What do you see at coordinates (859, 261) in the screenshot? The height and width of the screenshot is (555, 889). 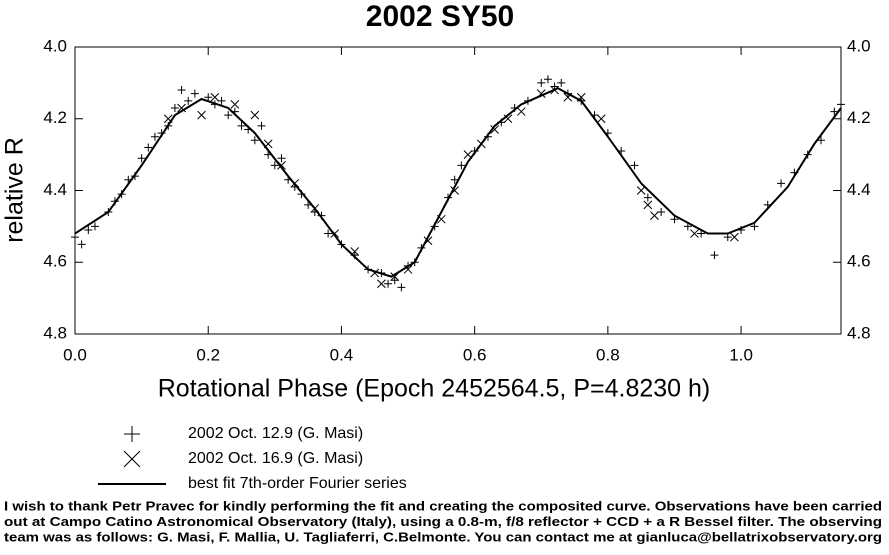 I see `y2-tick-label: 4.6` at bounding box center [859, 261].